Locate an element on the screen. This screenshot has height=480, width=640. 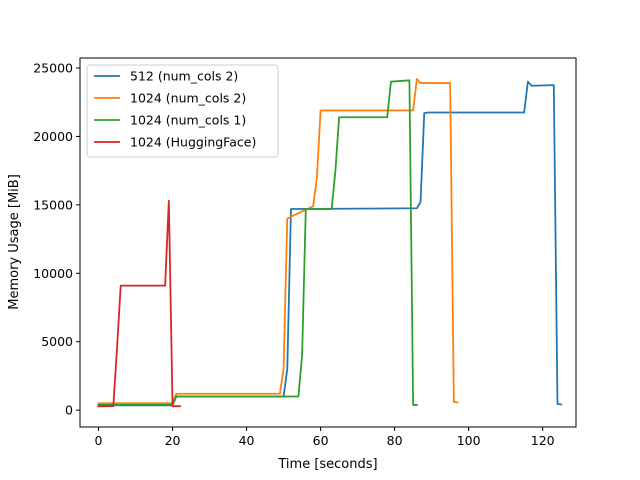
x-tick-label: 40 is located at coordinates (247, 440).